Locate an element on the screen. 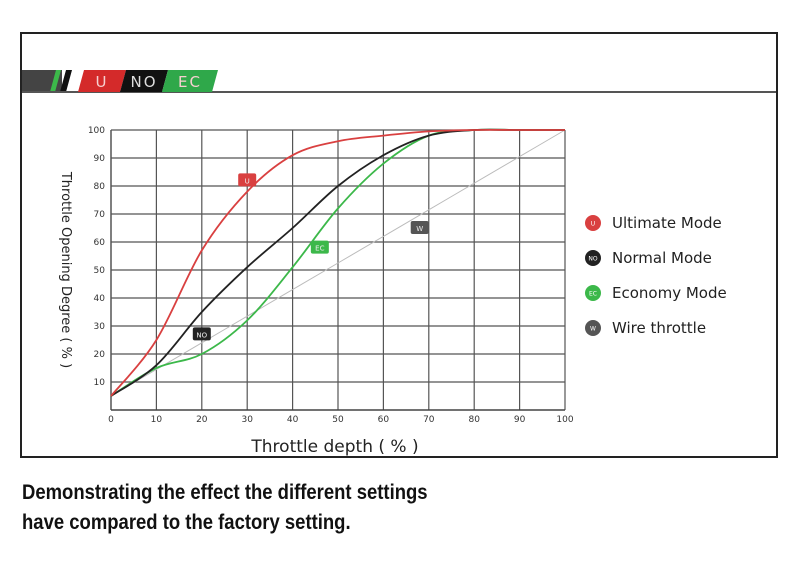  banner-segment-ec is located at coordinates (190, 81).